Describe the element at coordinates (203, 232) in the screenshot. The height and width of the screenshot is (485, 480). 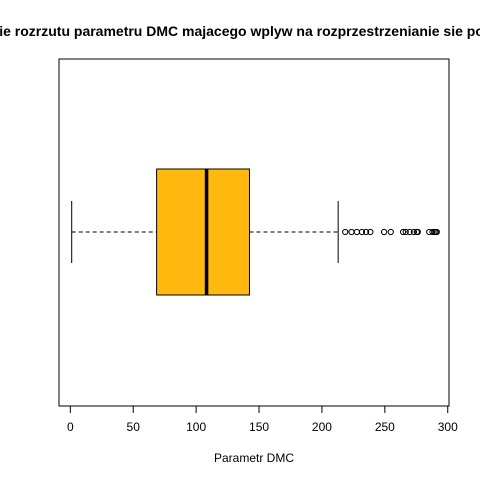
I see `iqr-box` at that location.